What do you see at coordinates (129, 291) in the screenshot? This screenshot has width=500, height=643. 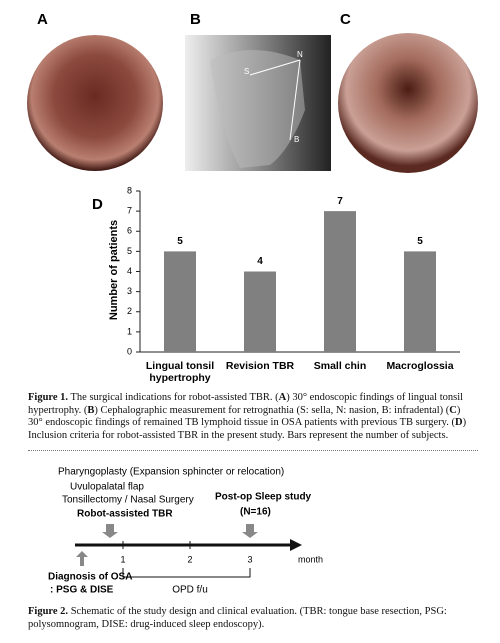 I see `y-tick-label: 3` at bounding box center [129, 291].